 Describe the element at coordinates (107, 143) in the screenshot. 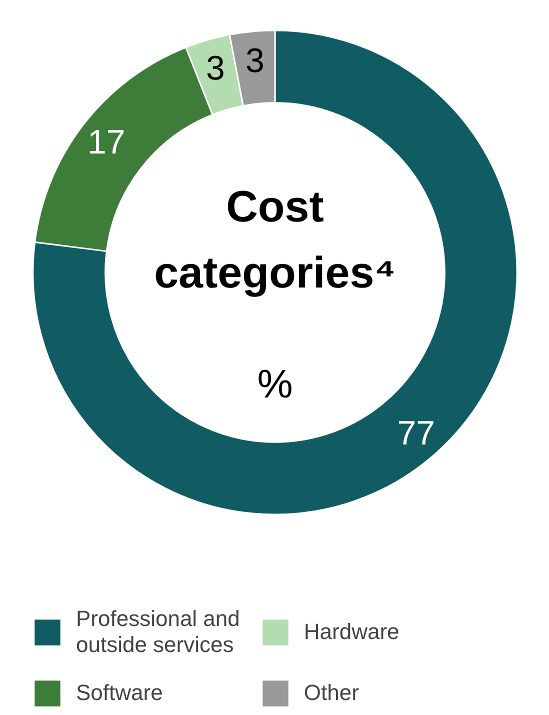

I see `data-label: 17` at that location.